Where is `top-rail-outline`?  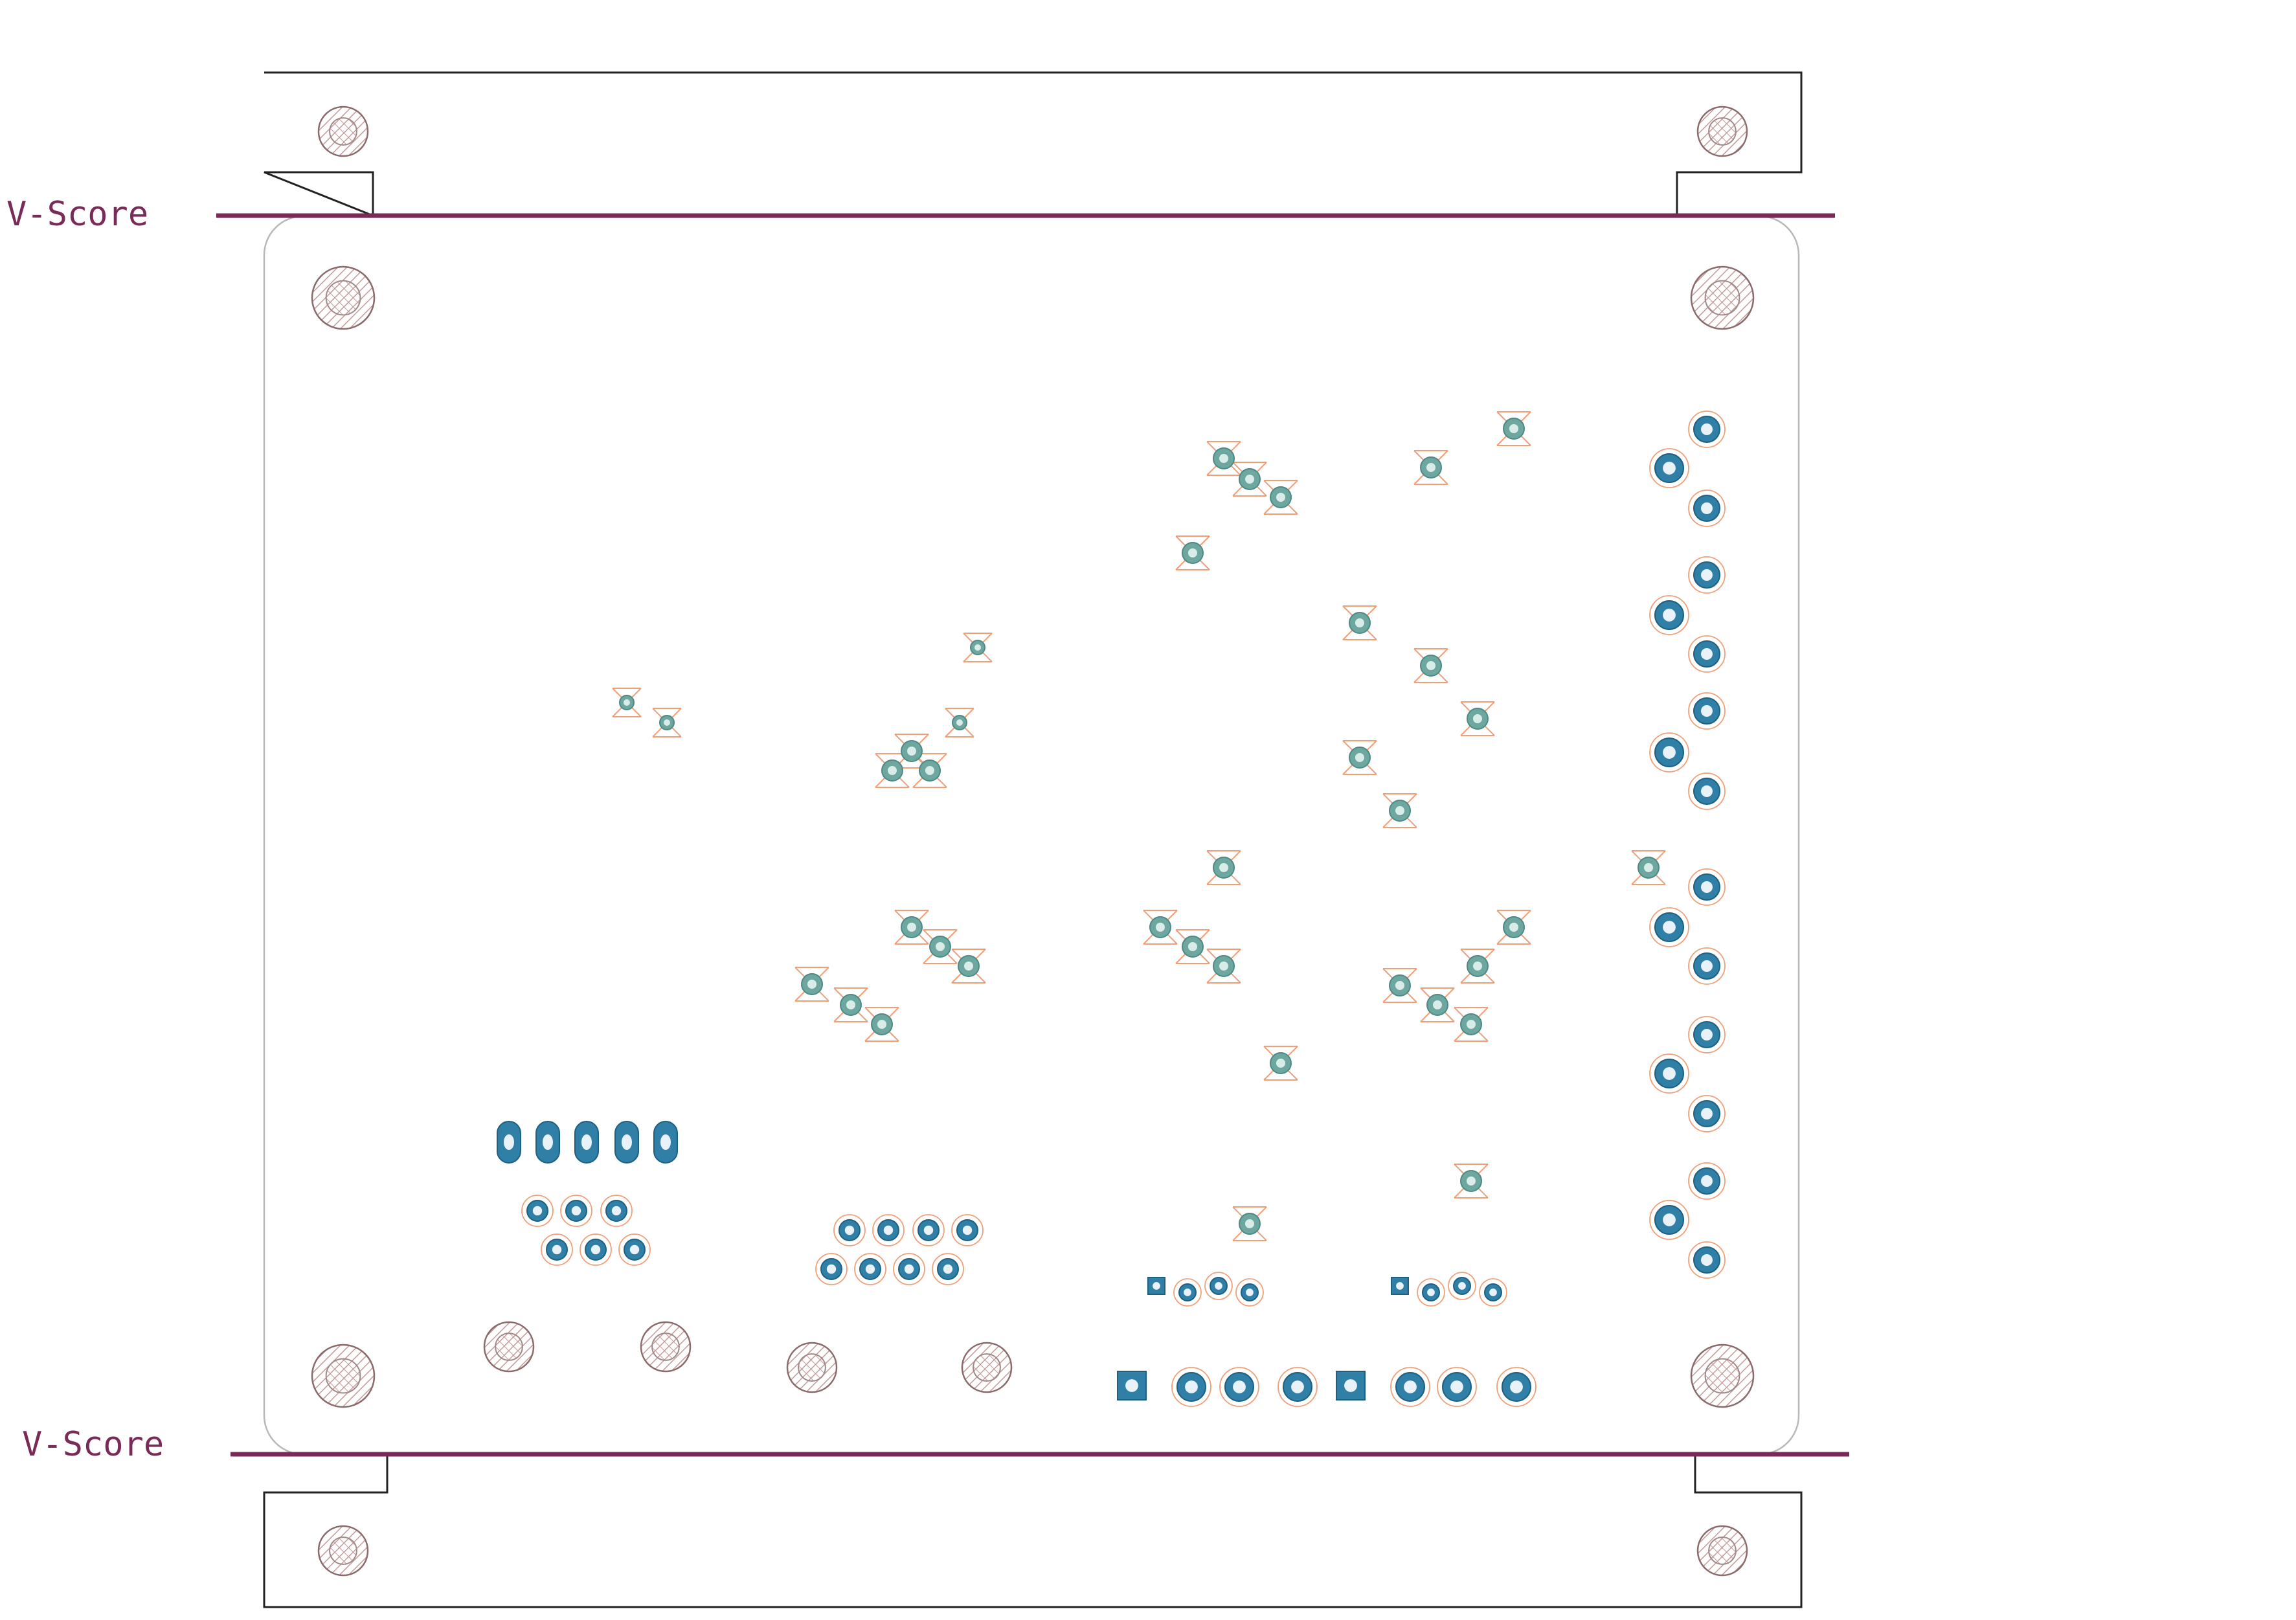
top-rail-outline is located at coordinates (1033, 144).